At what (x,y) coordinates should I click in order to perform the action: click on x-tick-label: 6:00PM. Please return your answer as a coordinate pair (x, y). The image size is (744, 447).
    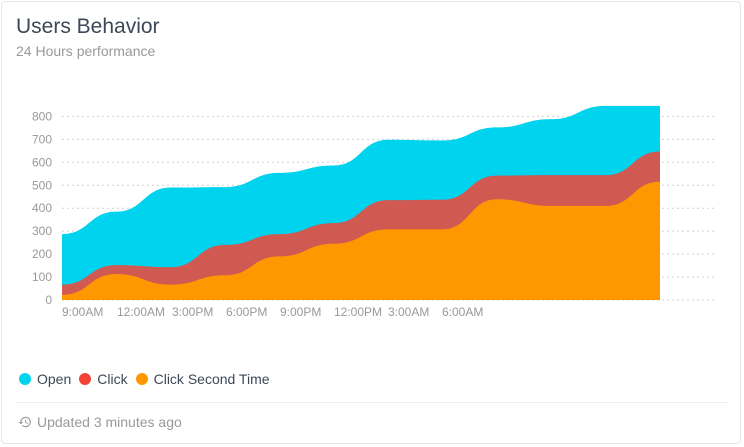
    Looking at the image, I should click on (246, 312).